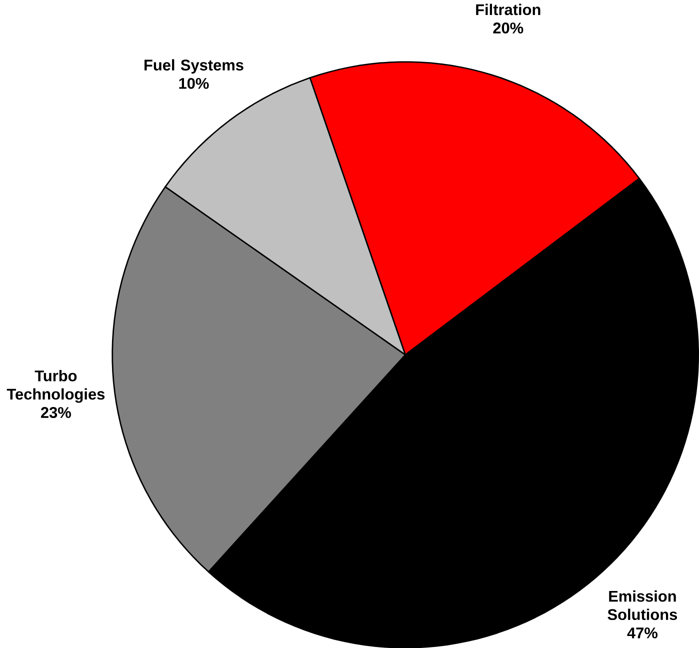 This screenshot has width=699, height=648. What do you see at coordinates (508, 28) in the screenshot?
I see `data-label: 20%` at bounding box center [508, 28].